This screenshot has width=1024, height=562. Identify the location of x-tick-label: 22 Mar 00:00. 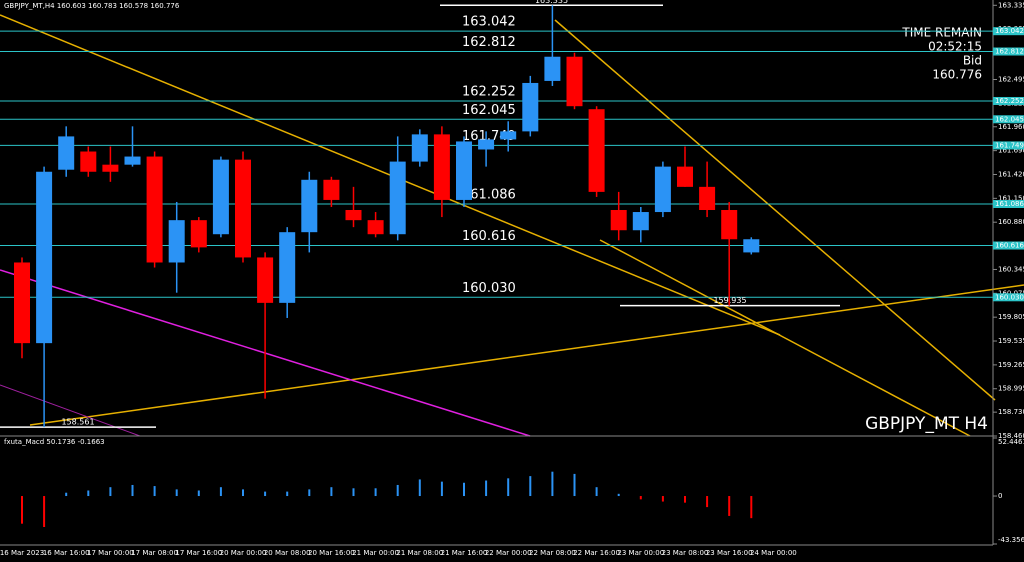
(508, 553).